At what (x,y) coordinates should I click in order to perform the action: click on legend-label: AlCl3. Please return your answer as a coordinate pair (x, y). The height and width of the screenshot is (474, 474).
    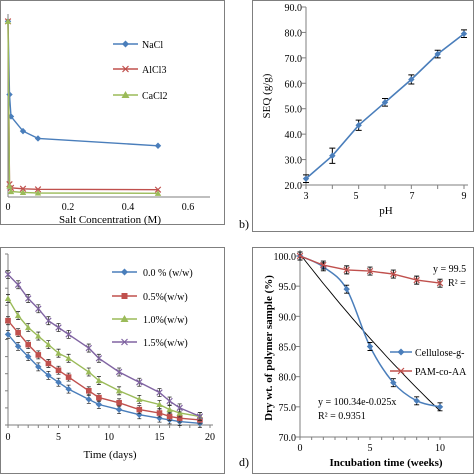
    Looking at the image, I should click on (154, 70).